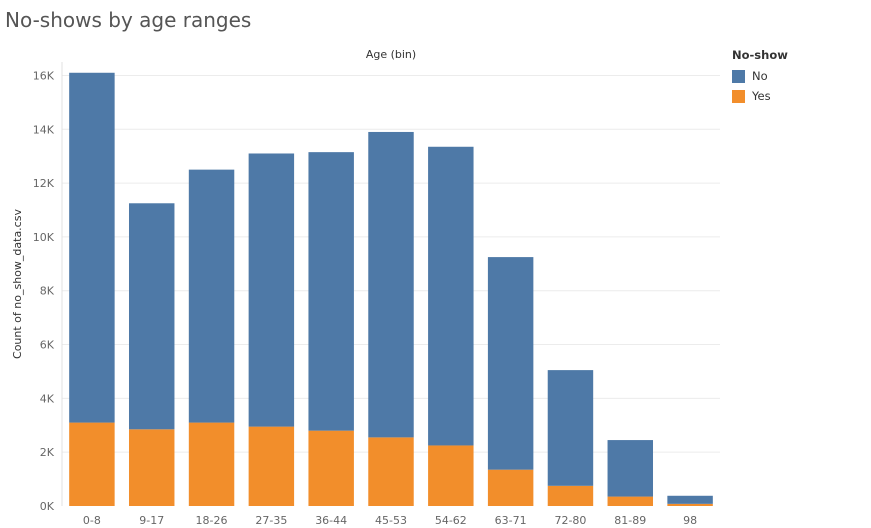 Image resolution: width=871 pixels, height=528 pixels. What do you see at coordinates (760, 55) in the screenshot?
I see `legend-title: No-show` at bounding box center [760, 55].